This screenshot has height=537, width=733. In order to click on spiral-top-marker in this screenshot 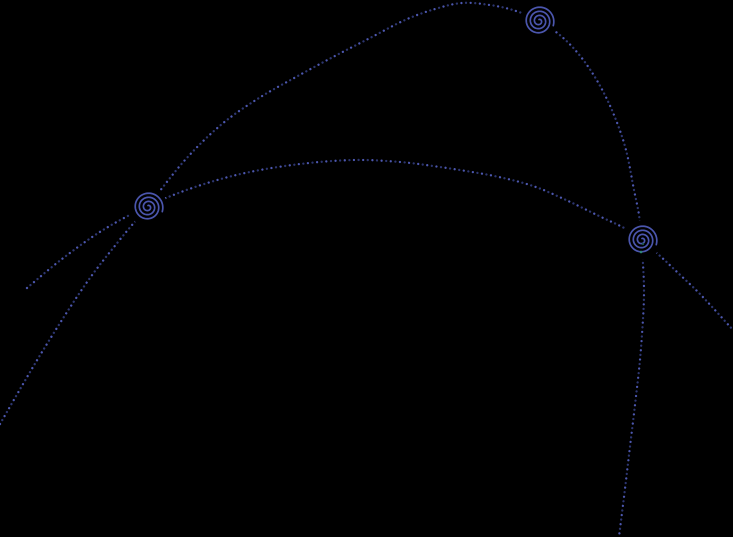, I will do `click(539, 21)`.